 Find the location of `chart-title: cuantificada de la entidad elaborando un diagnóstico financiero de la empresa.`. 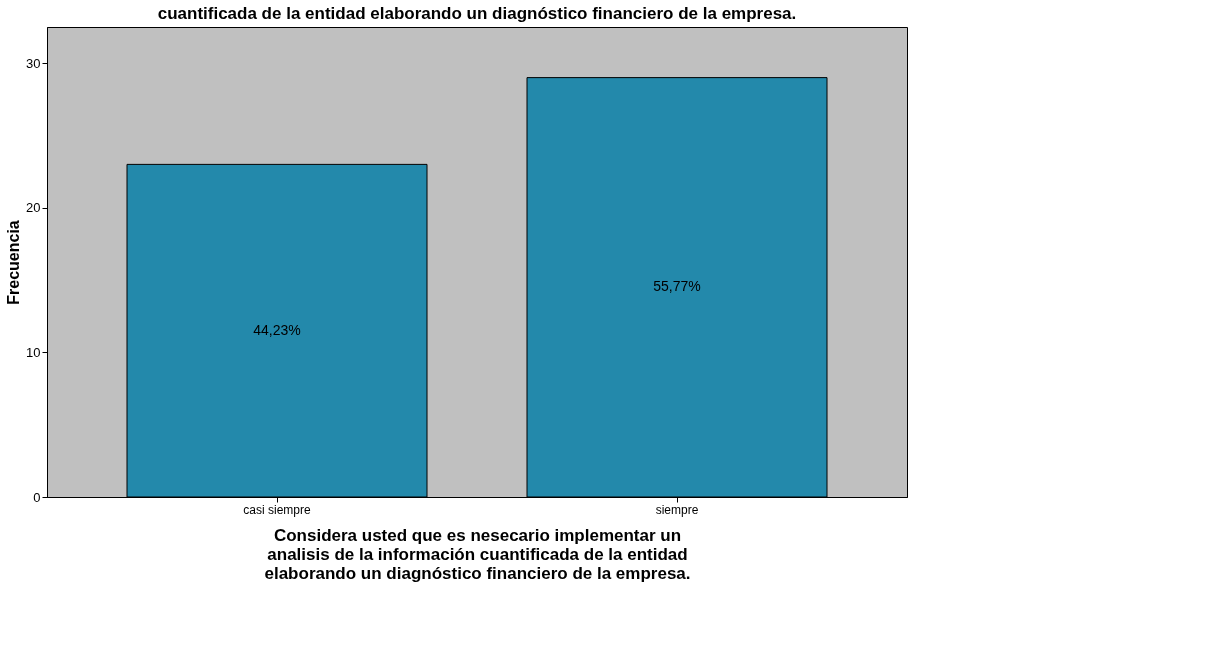

chart-title: cuantificada de la entidad elaborando un diagnóstico financiero de la empresa. is located at coordinates (477, 13).